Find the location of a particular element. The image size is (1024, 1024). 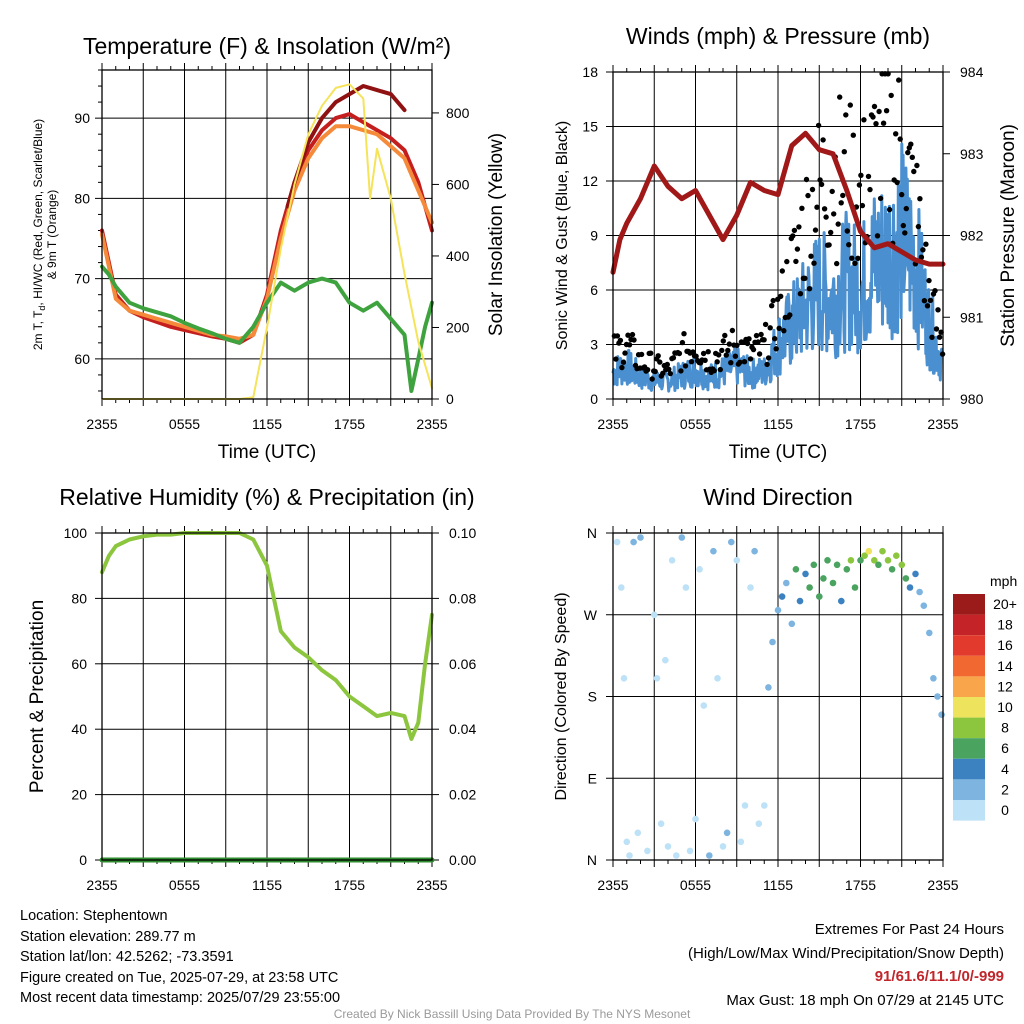

x-tick-label: 2355 is located at coordinates (942, 424).